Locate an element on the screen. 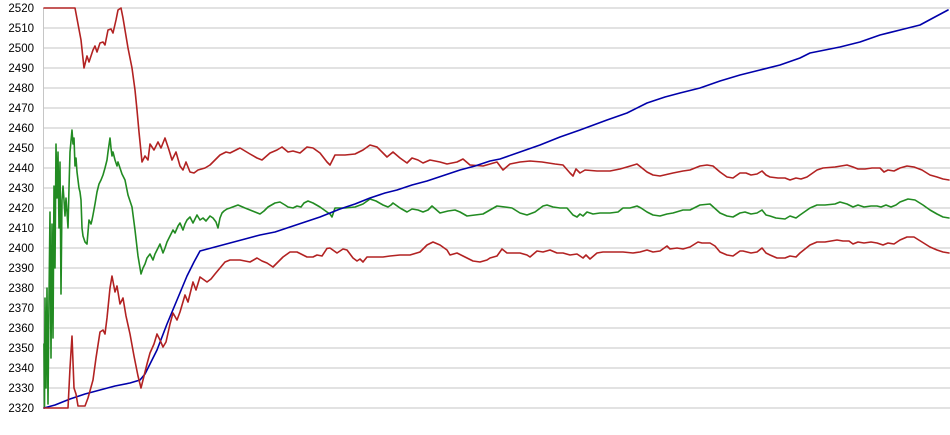 This screenshot has width=950, height=435. y-axis-tick-label: 2520 is located at coordinates (21, 9).